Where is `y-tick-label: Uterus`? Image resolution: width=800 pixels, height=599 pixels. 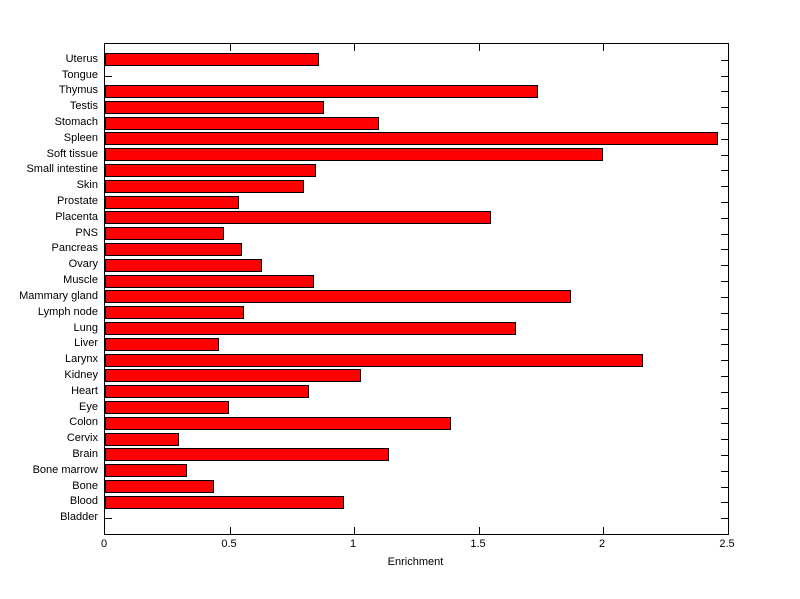
y-tick-label: Uterus is located at coordinates (81, 59).